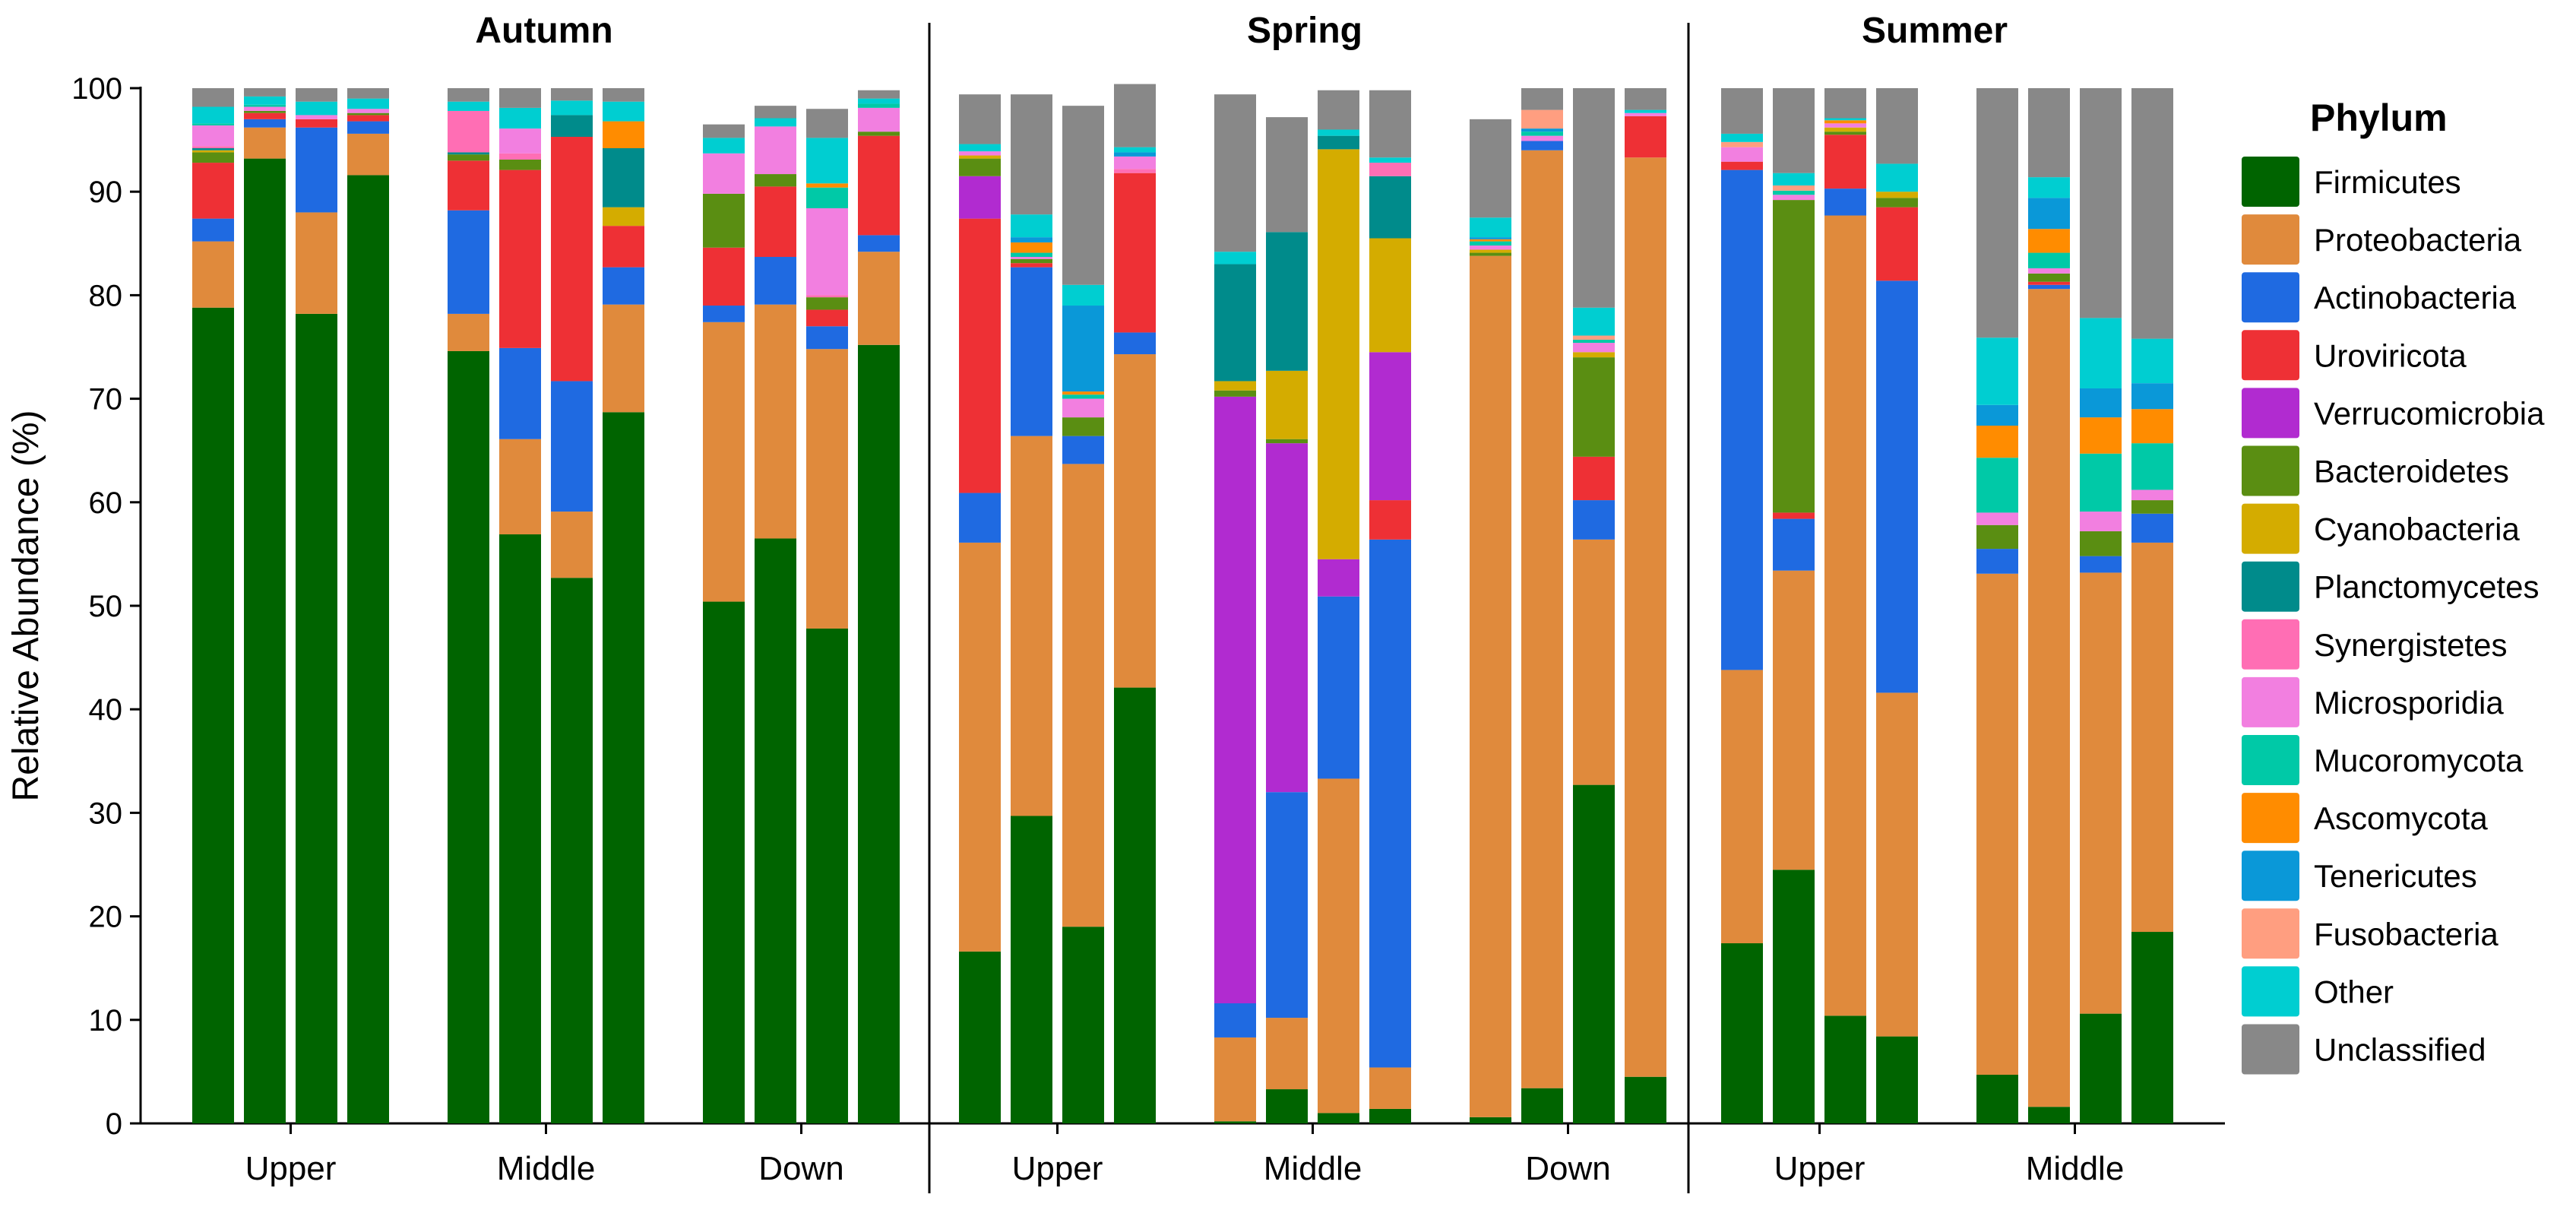 The image size is (2576, 1207). I want to click on legend-swatch-firmicutes, so click(2270, 182).